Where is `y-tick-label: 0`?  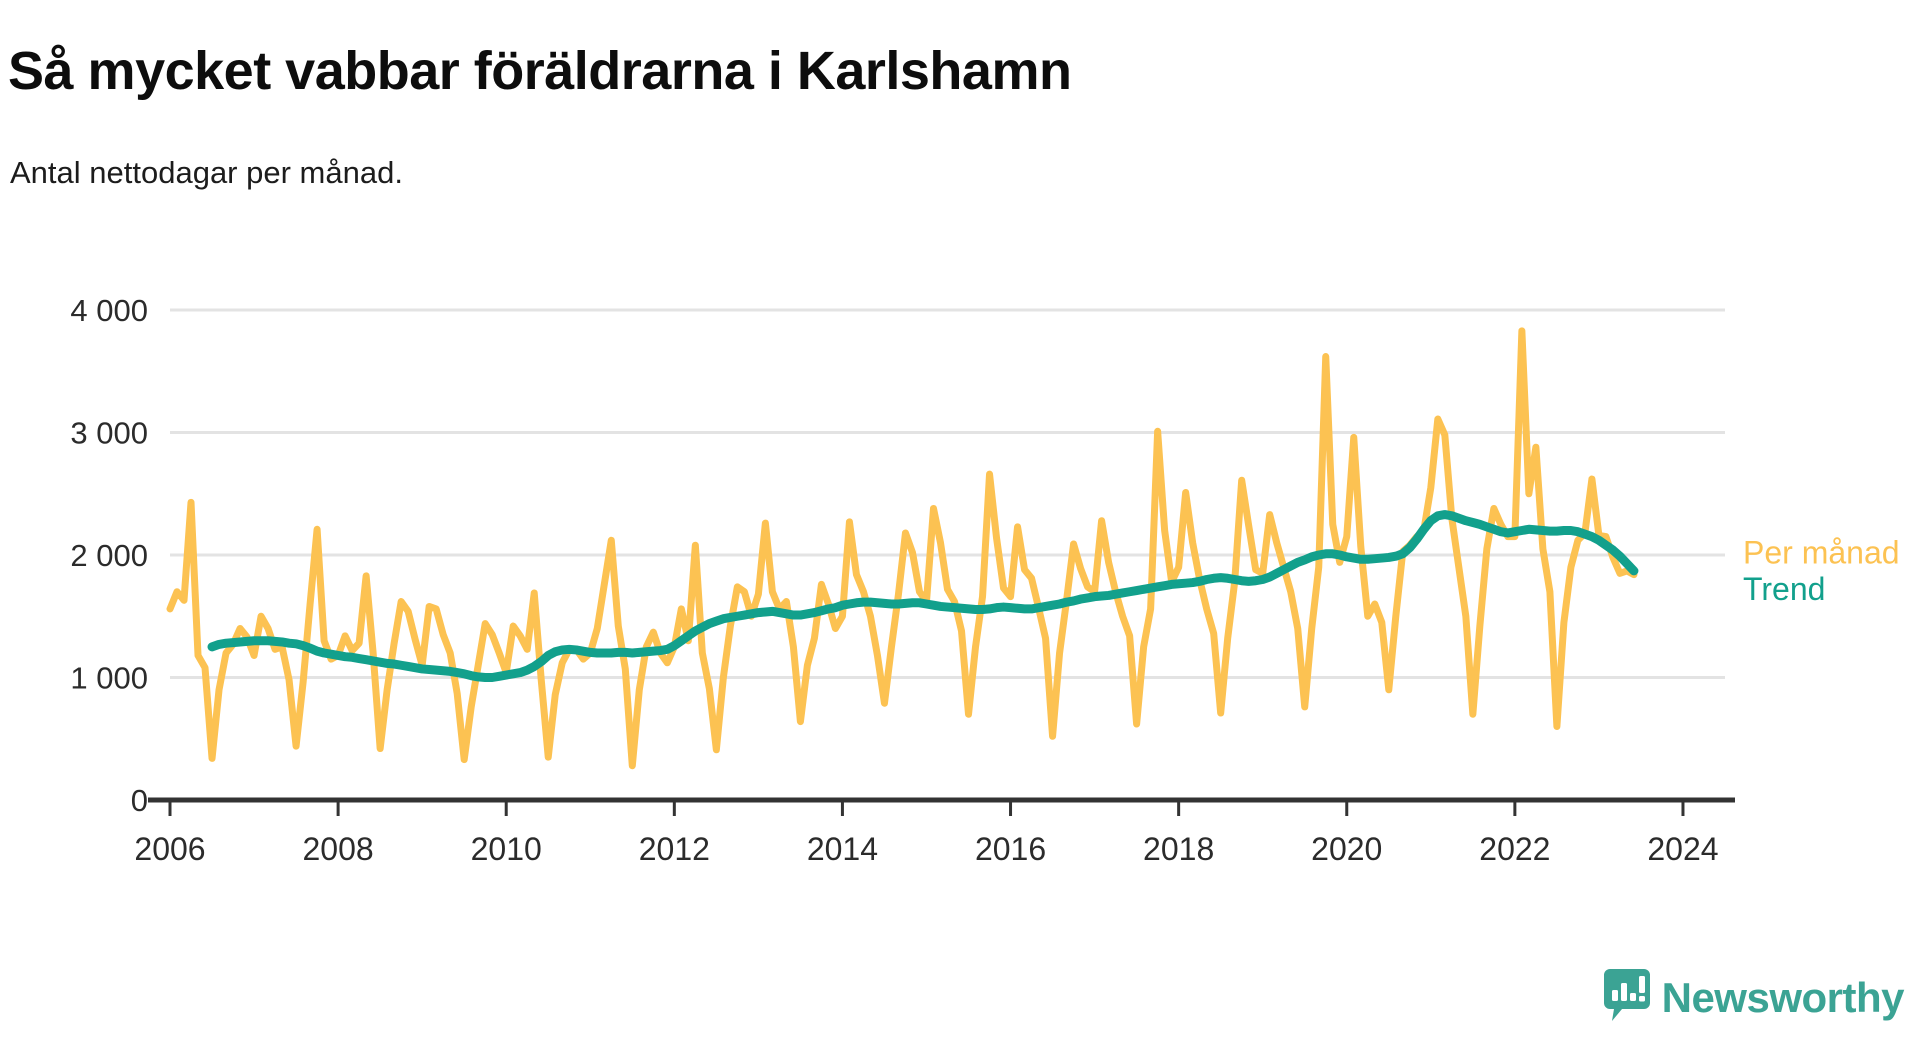 y-tick-label: 0 is located at coordinates (139, 800).